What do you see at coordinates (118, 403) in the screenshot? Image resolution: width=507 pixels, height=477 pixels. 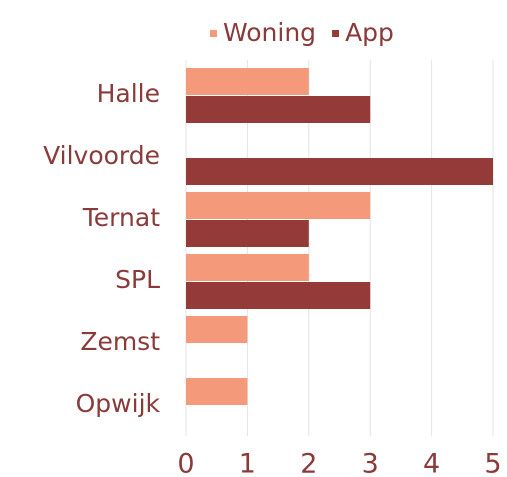 I see `category-label: Opwijk` at bounding box center [118, 403].